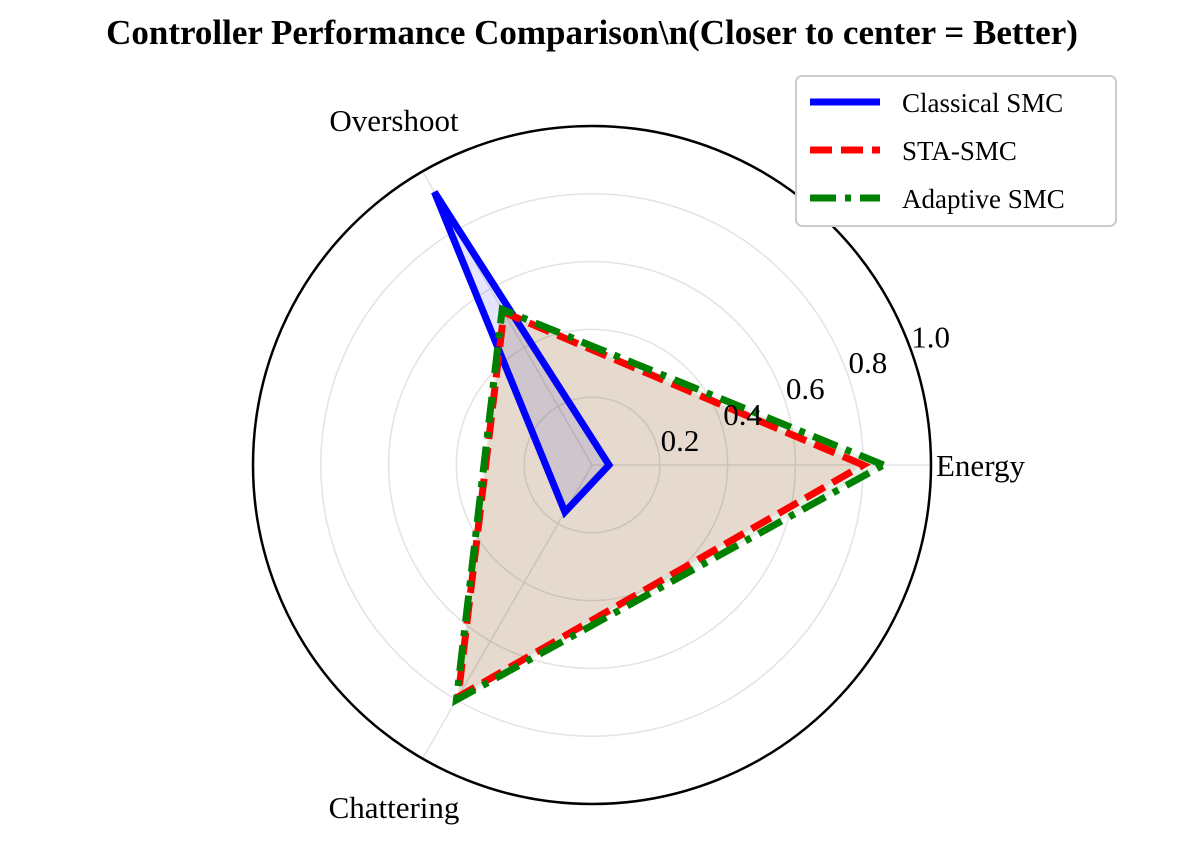  What do you see at coordinates (394, 120) in the screenshot?
I see `axis-label: Overshoot` at bounding box center [394, 120].